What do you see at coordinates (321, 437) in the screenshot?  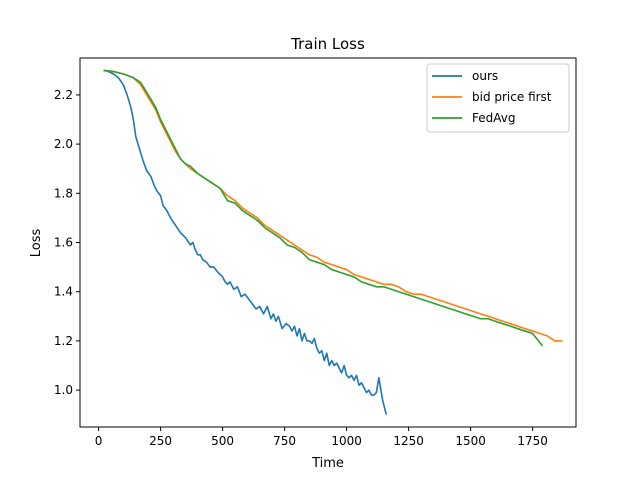 I see `x-axis: 0 250 500 750 1000 1250 1500 1750` at bounding box center [321, 437].